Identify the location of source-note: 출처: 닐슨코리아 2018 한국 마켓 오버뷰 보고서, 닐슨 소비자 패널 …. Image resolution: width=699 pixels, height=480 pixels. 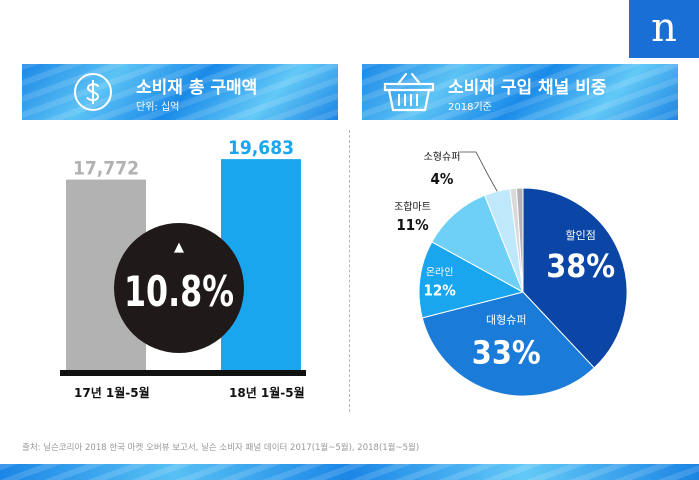
(221, 448).